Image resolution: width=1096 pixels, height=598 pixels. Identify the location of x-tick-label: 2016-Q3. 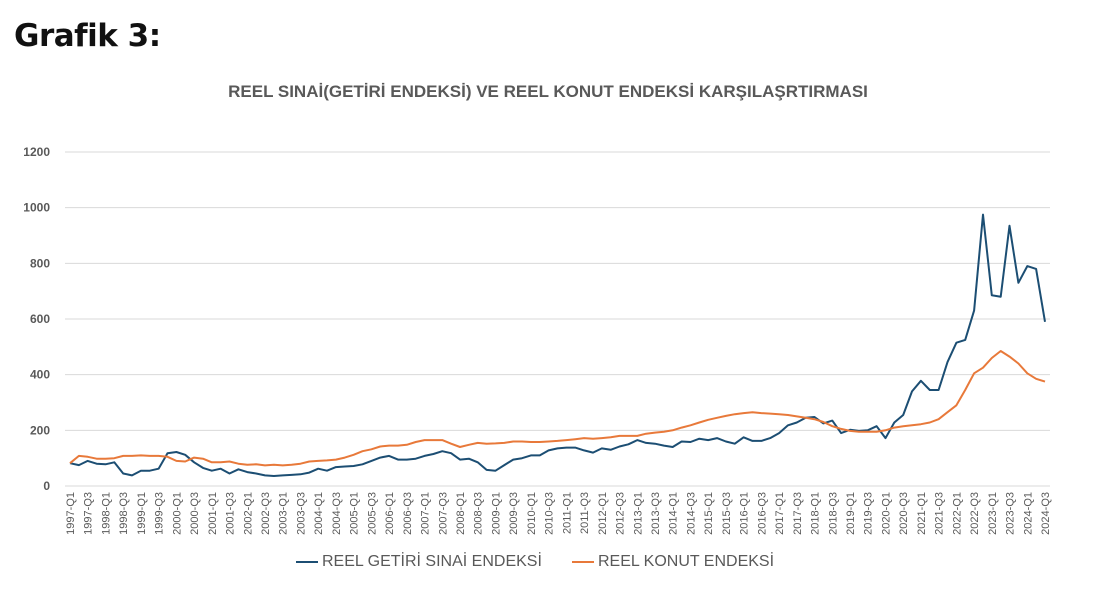
(762, 513).